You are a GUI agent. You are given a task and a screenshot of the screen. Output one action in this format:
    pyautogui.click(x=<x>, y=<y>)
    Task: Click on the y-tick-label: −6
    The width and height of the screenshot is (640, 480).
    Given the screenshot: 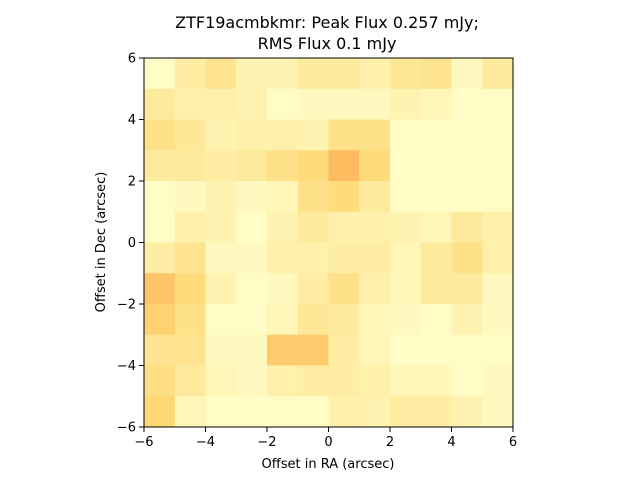 What is the action you would take?
    pyautogui.click(x=126, y=428)
    